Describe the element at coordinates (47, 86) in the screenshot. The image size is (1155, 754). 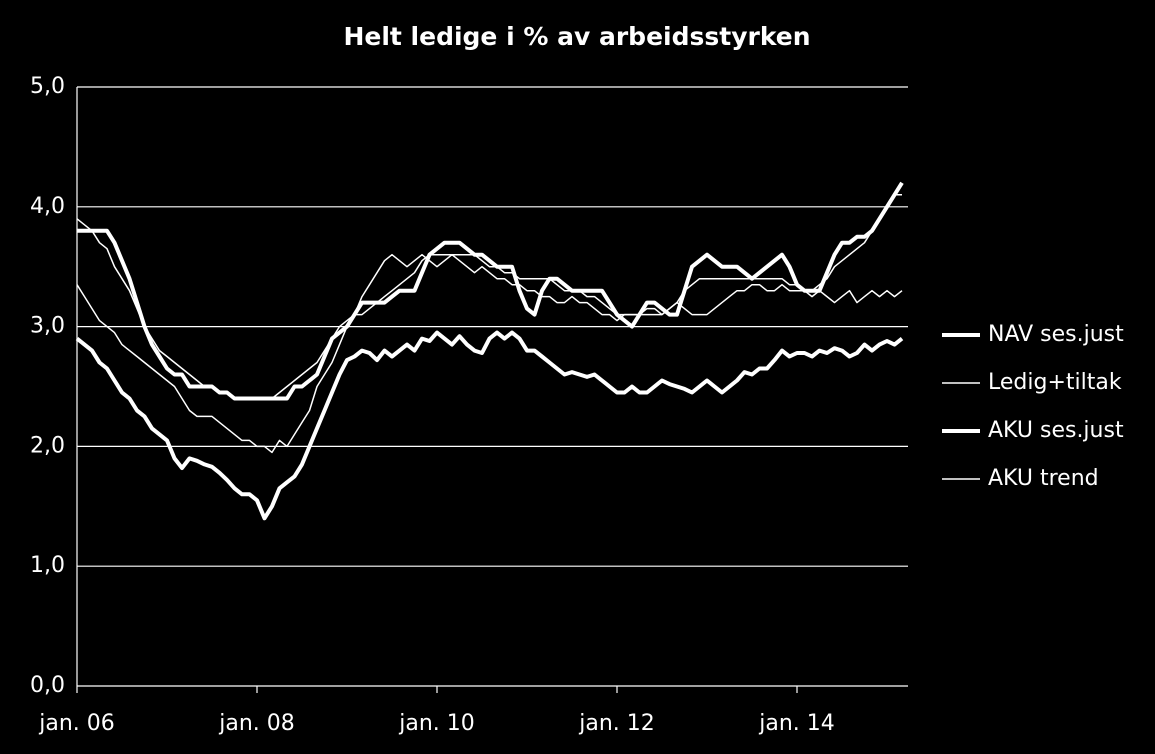
I see `y-tick-label: 5,0` at that location.